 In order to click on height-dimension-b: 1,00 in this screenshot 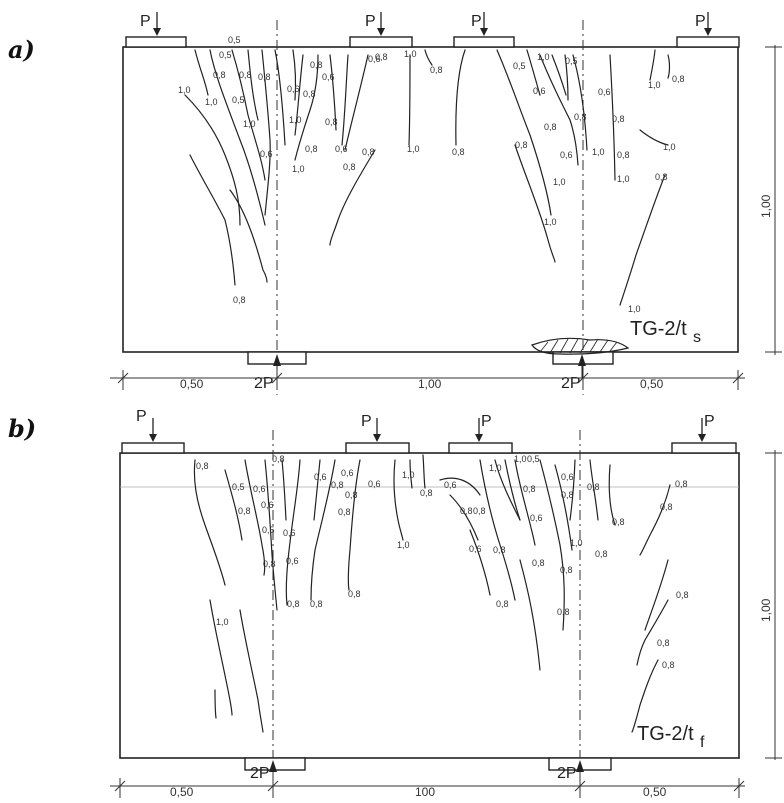, I will do `click(770, 605)`.